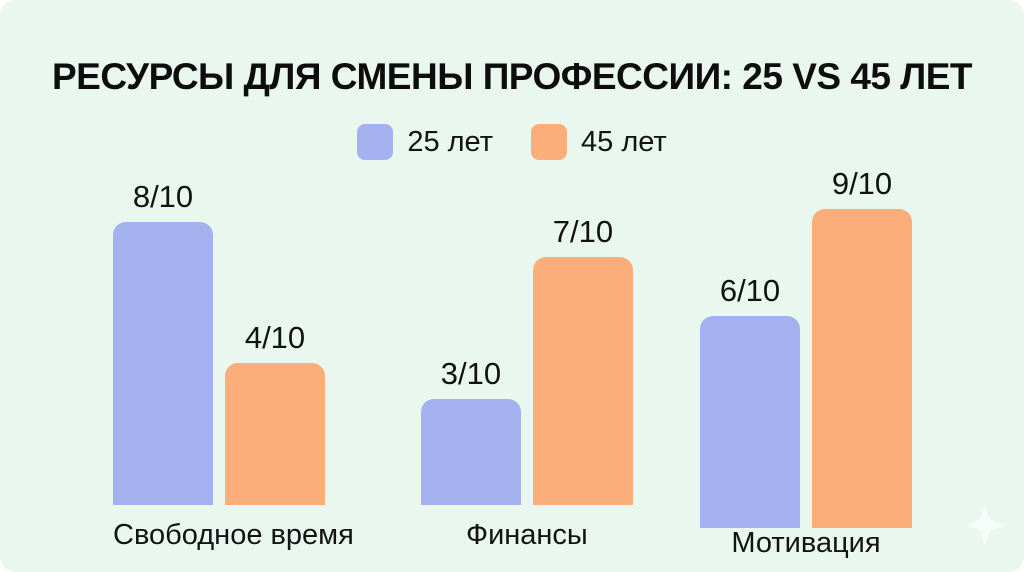 The height and width of the screenshot is (572, 1024). Describe the element at coordinates (233, 535) in the screenshot. I see `category-label: Свободное время` at that location.